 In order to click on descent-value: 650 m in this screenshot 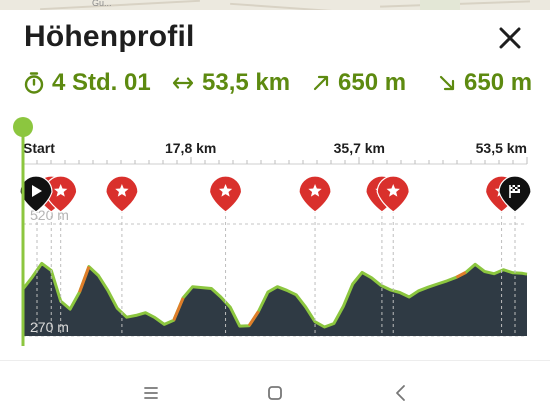, I will do `click(498, 82)`.